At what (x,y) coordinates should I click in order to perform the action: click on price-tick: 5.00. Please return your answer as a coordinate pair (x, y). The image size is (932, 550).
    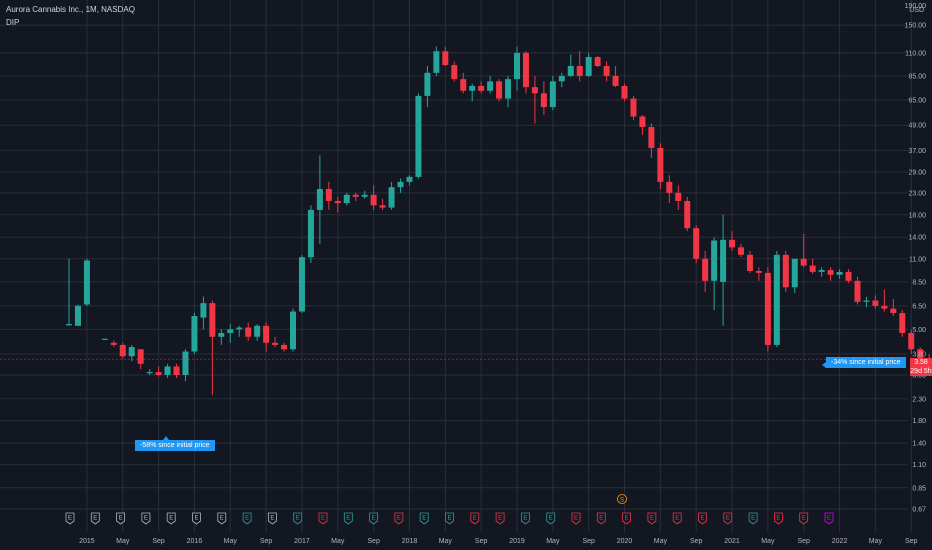
    Looking at the image, I should click on (919, 330).